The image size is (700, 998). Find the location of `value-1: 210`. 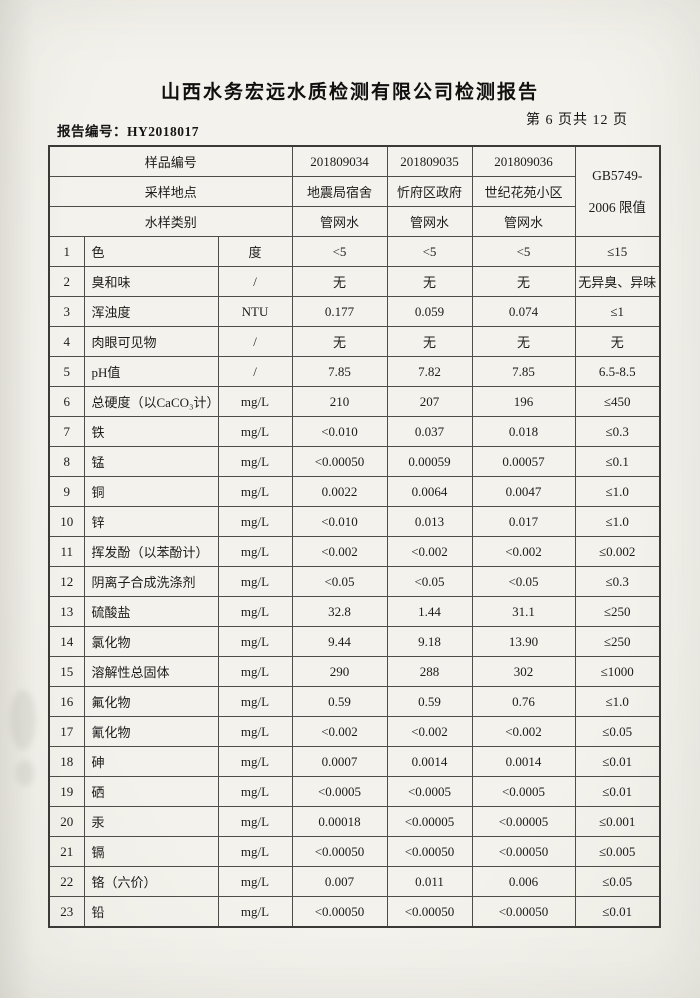

value-1: 210 is located at coordinates (339, 401).